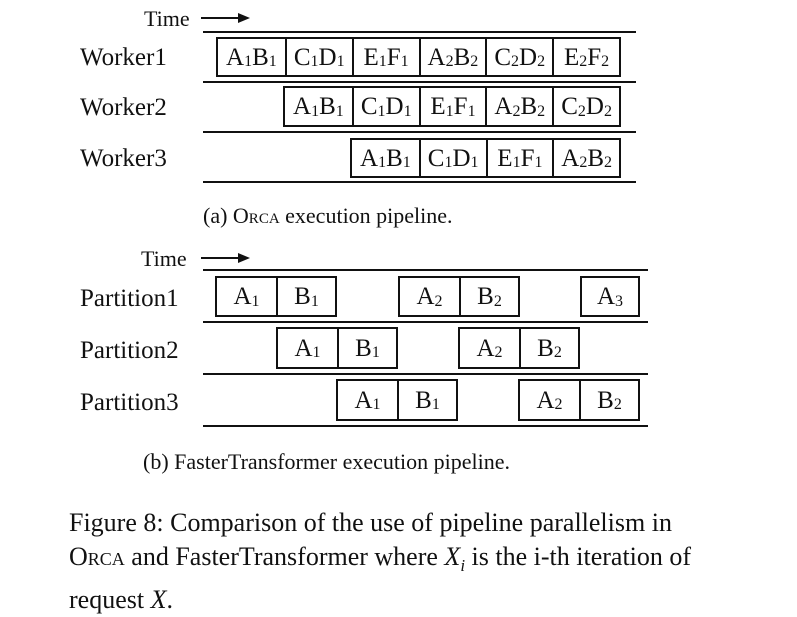 The width and height of the screenshot is (797, 617). What do you see at coordinates (167, 18) in the screenshot?
I see `orca-time-label: Time` at bounding box center [167, 18].